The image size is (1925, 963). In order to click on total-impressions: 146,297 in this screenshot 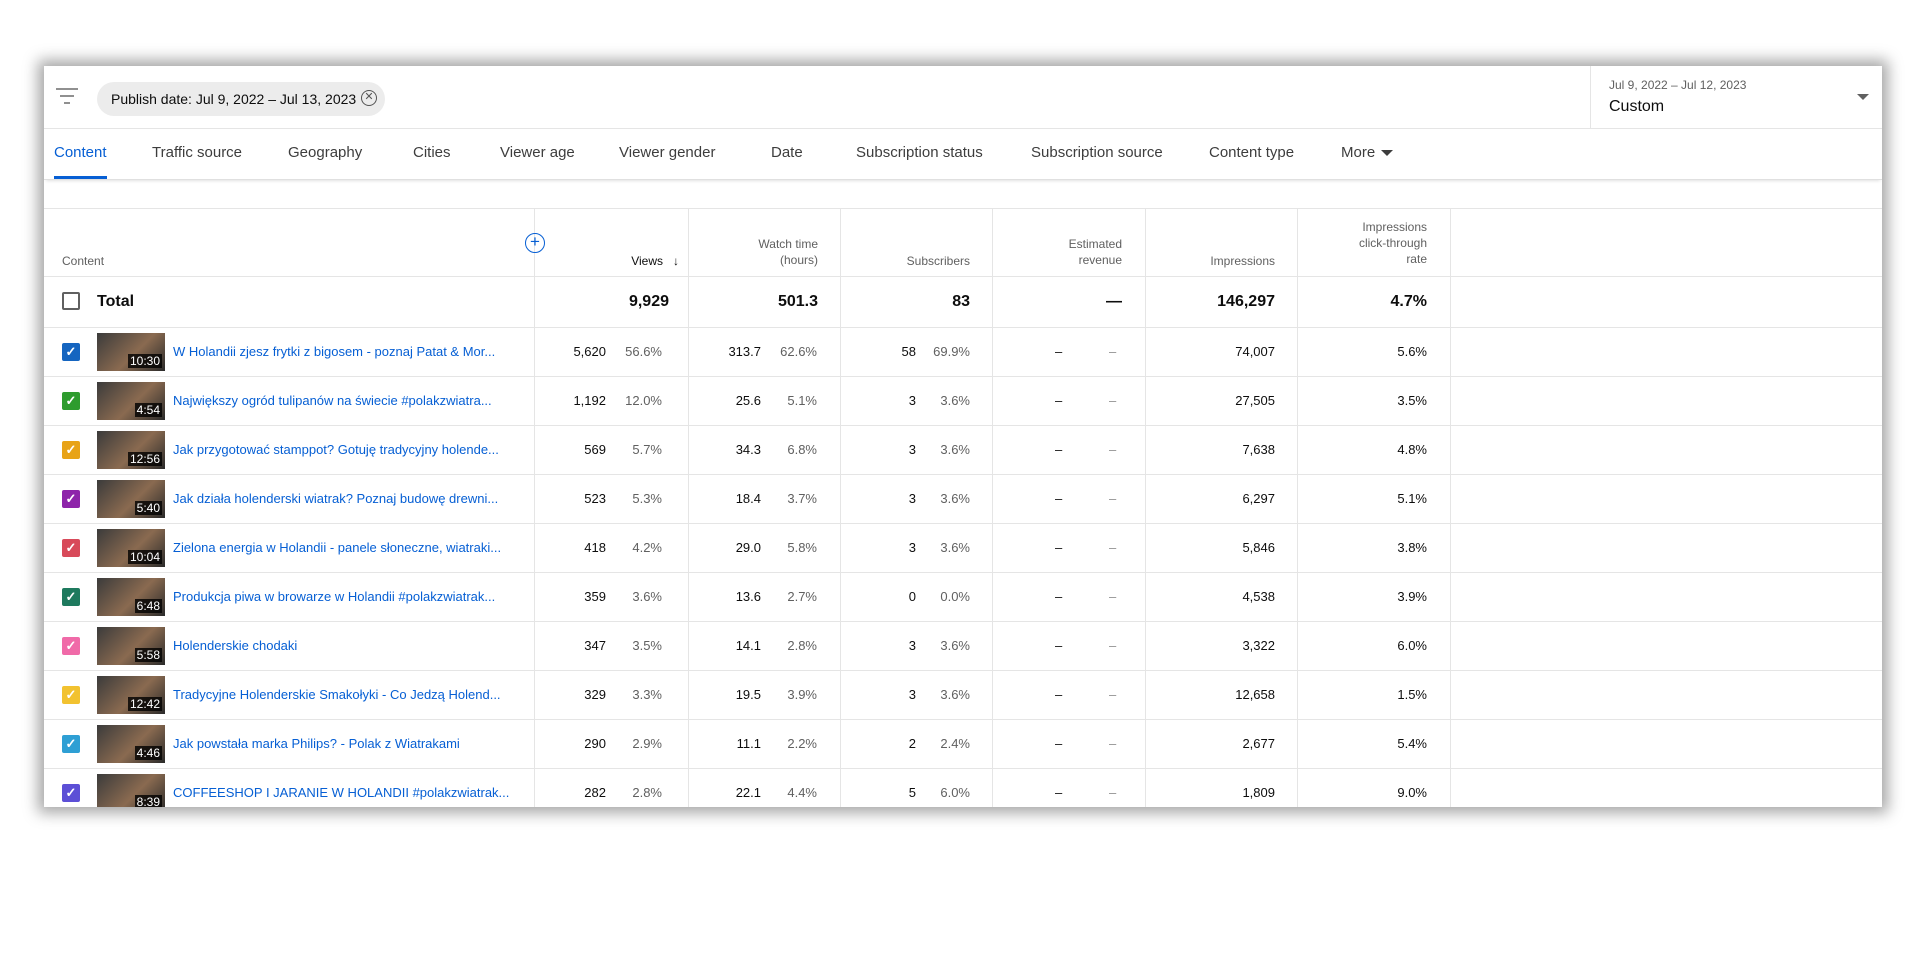, I will do `click(1246, 301)`.